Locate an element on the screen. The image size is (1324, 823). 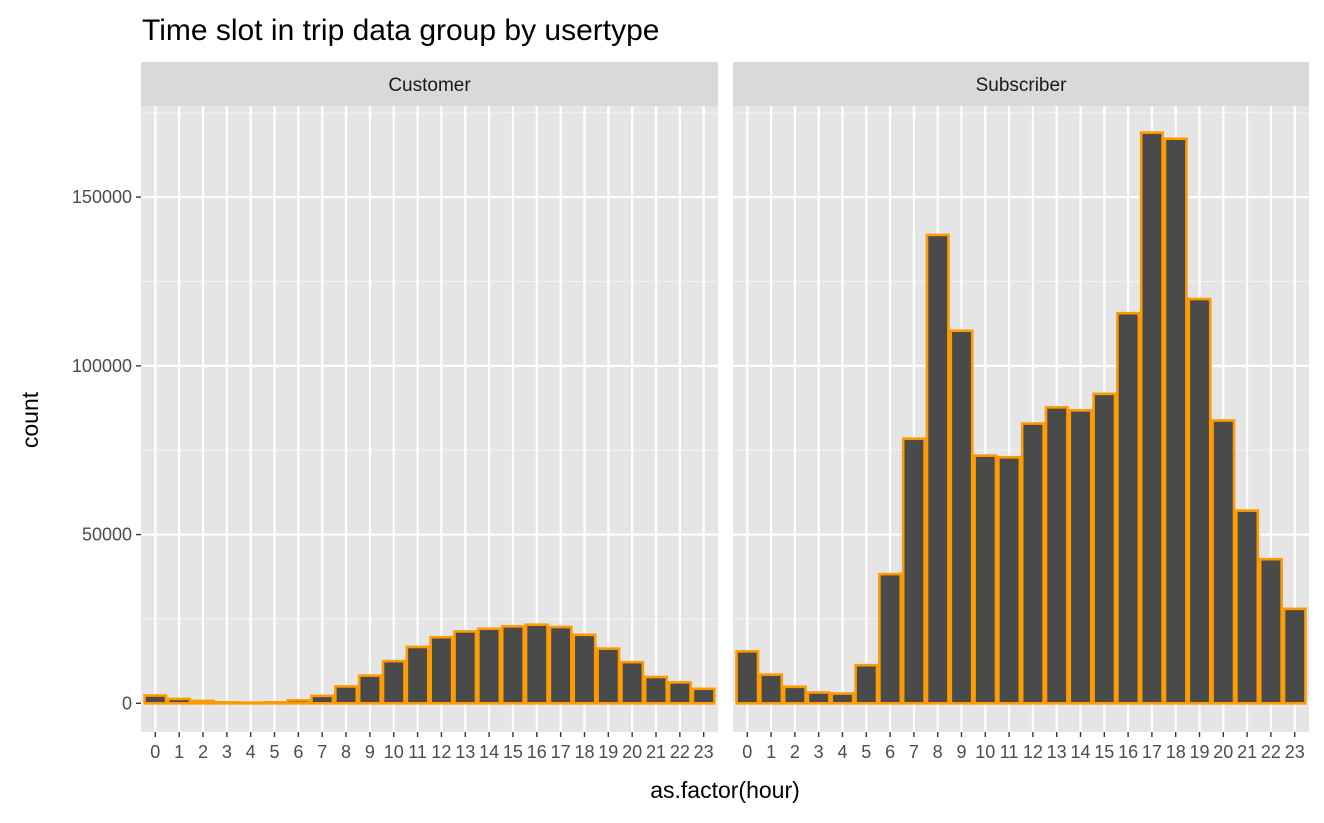
chart-title: Time slot in trip data group by usertype is located at coordinates (400, 30).